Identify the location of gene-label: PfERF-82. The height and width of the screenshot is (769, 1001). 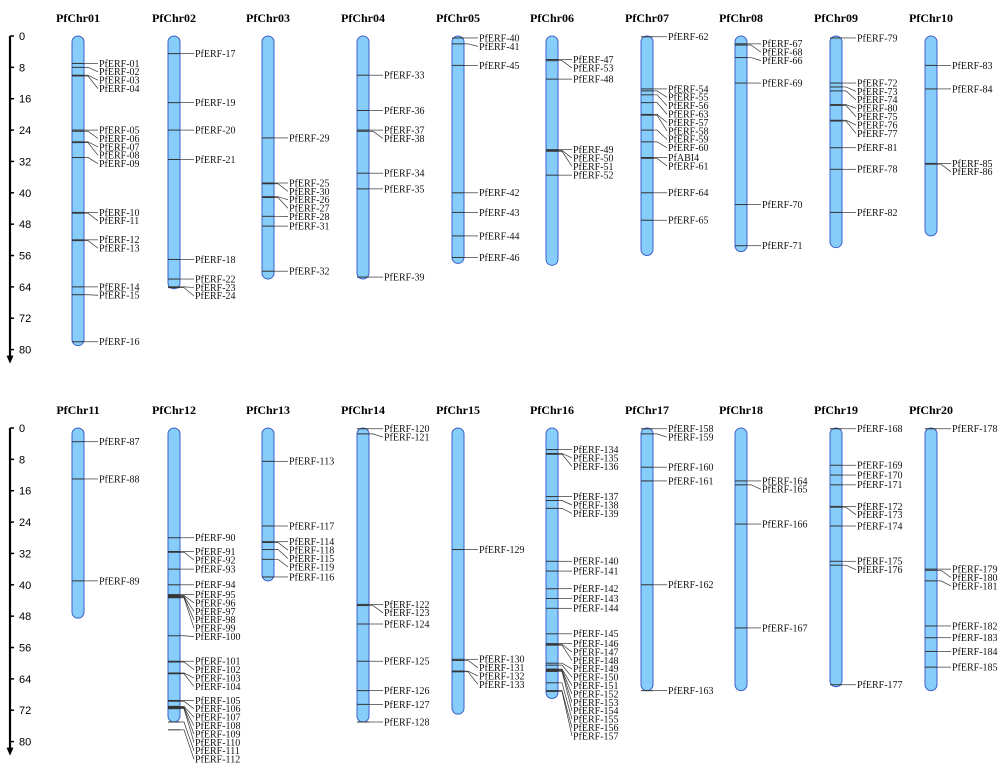
(877, 213).